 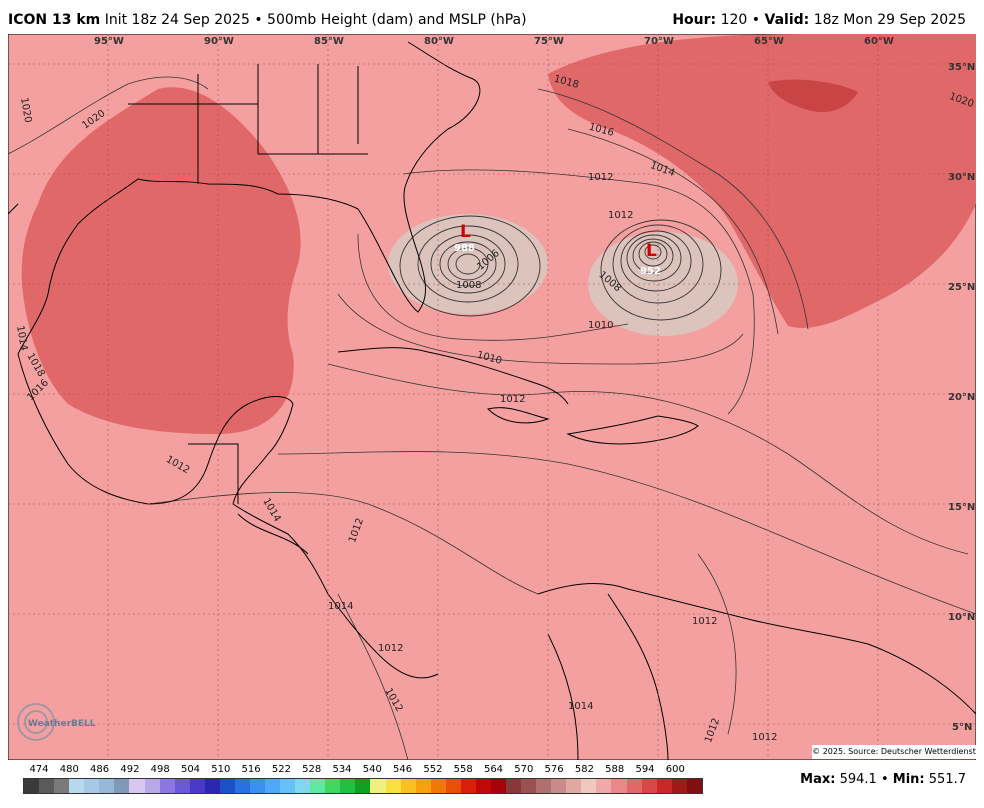 What do you see at coordinates (161, 261) in the screenshot?
I see `ridge-gulf` at bounding box center [161, 261].